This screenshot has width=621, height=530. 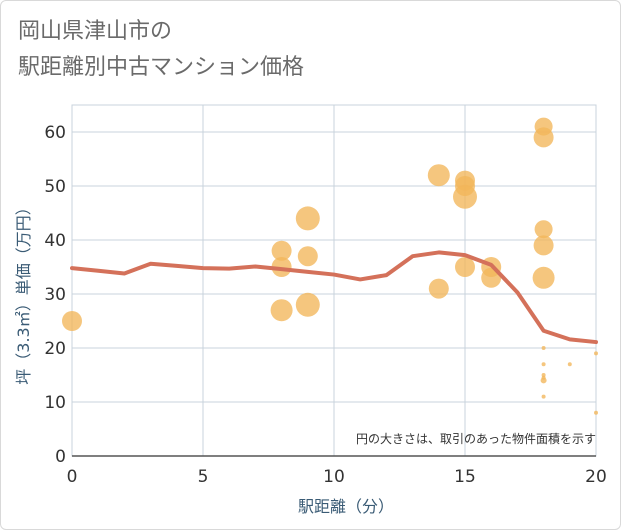 What do you see at coordinates (23, 291) in the screenshot?
I see `y-axis-label: 坪（3.3㎡）単価（万円）` at bounding box center [23, 291].